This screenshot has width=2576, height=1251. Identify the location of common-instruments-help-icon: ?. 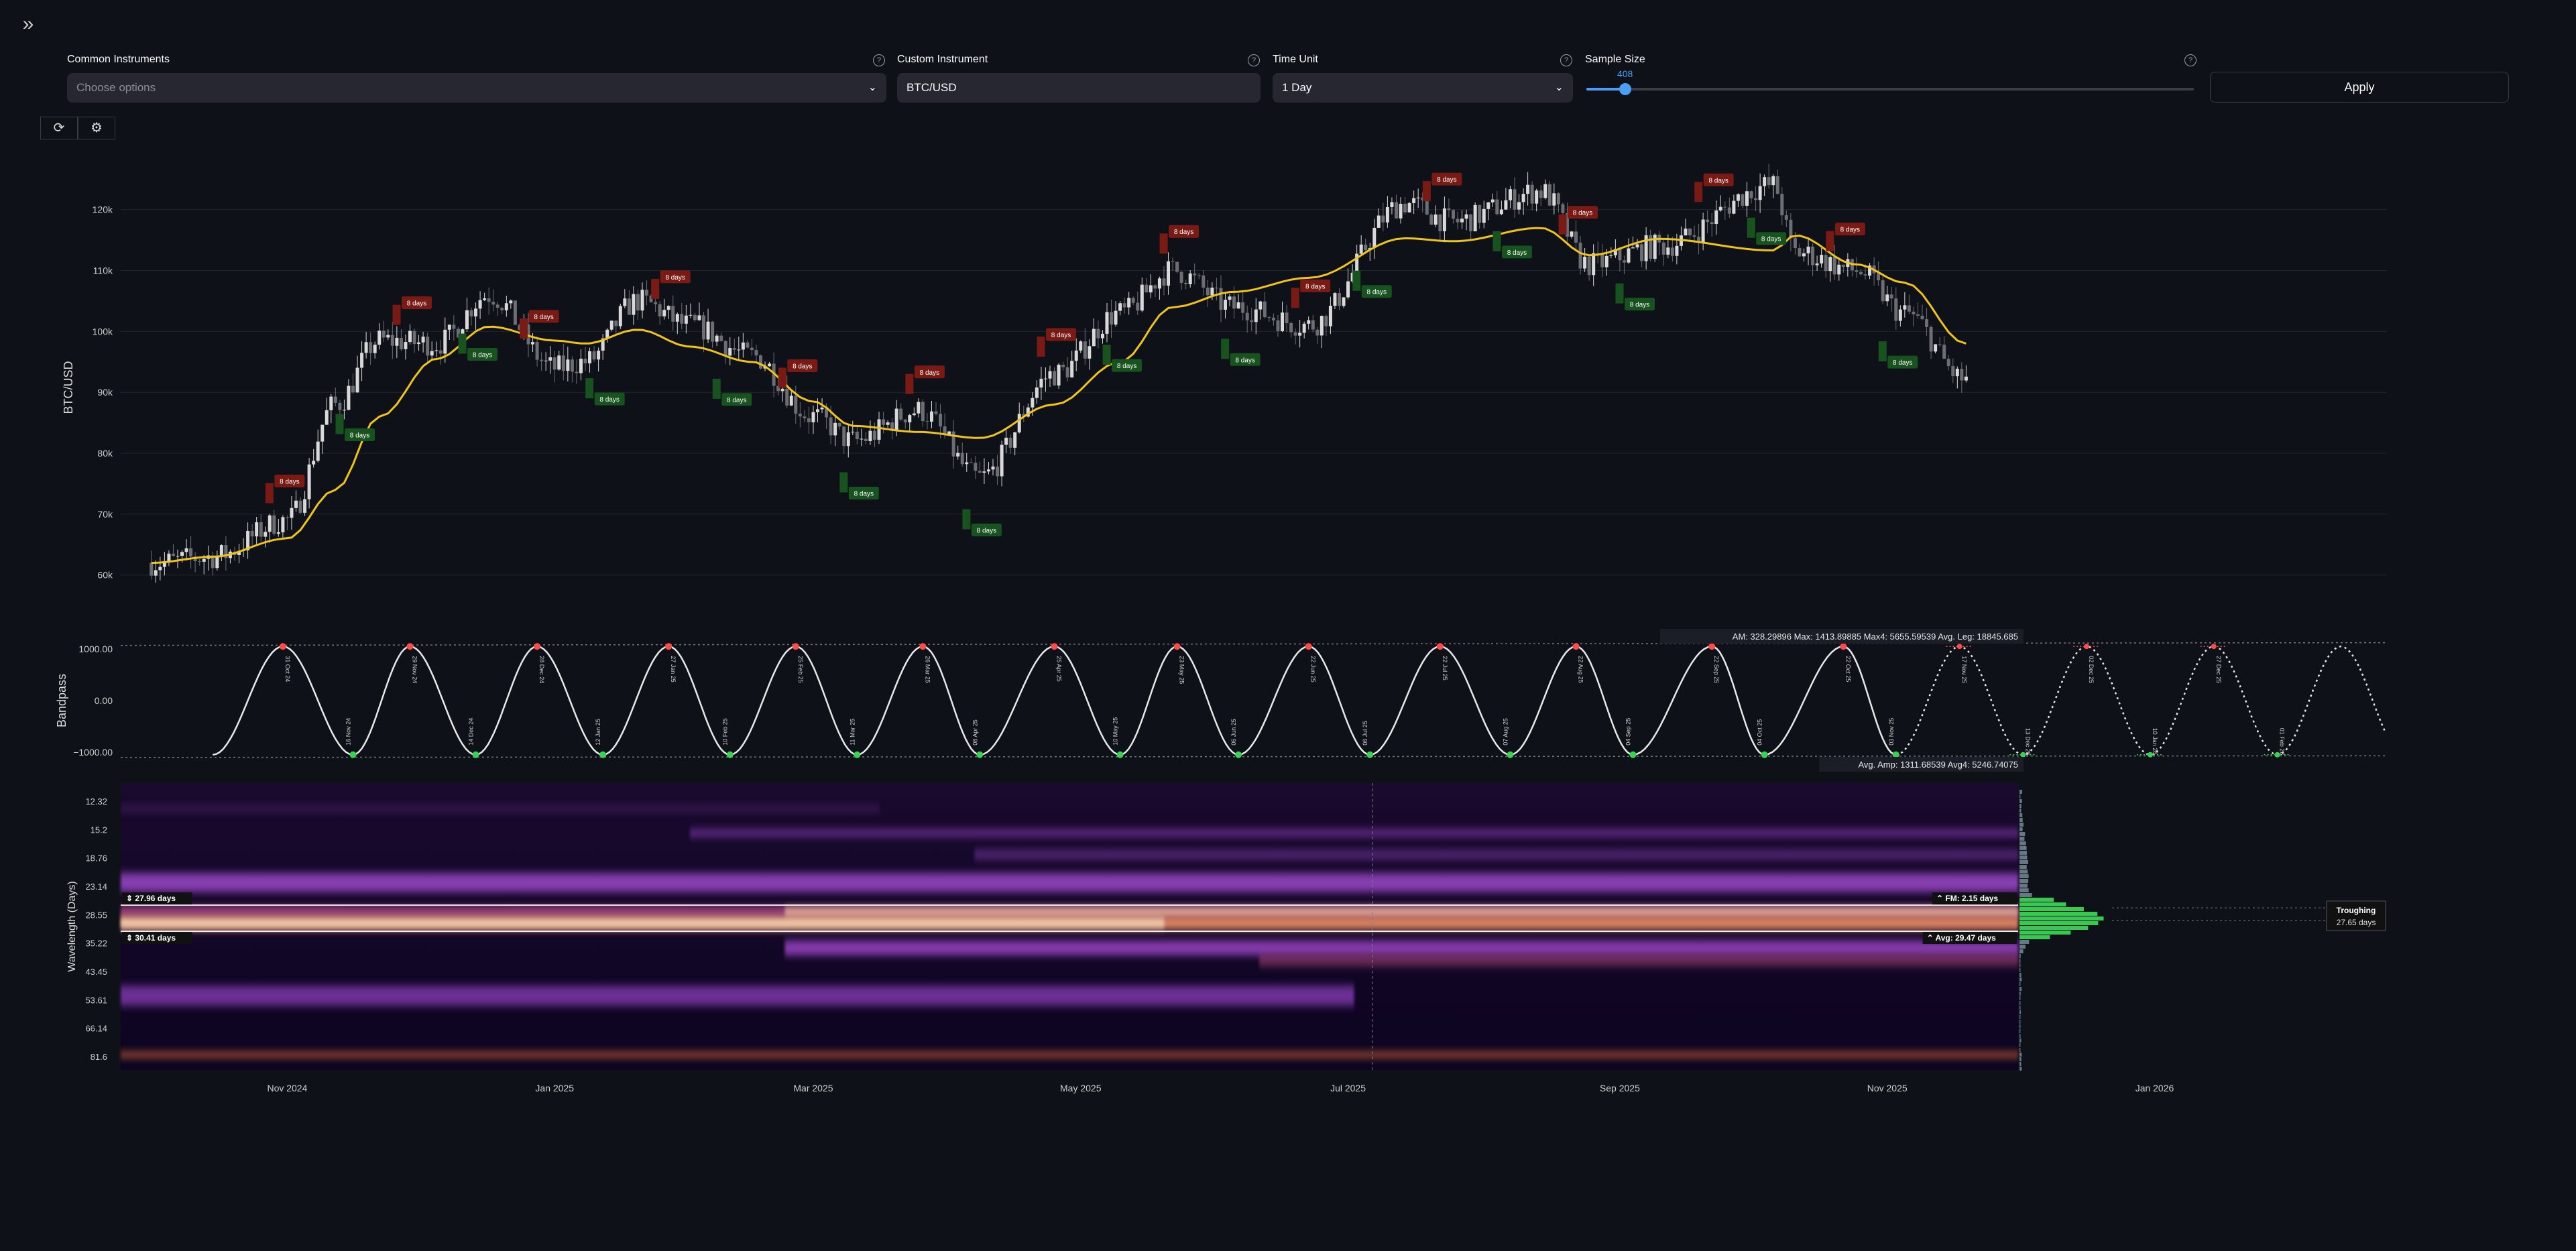
(879, 60).